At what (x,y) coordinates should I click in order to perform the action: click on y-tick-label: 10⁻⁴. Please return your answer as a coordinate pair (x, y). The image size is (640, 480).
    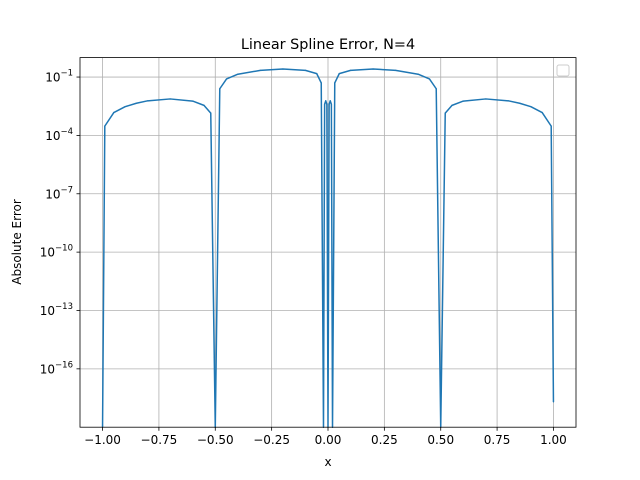
    Looking at the image, I should click on (59, 135).